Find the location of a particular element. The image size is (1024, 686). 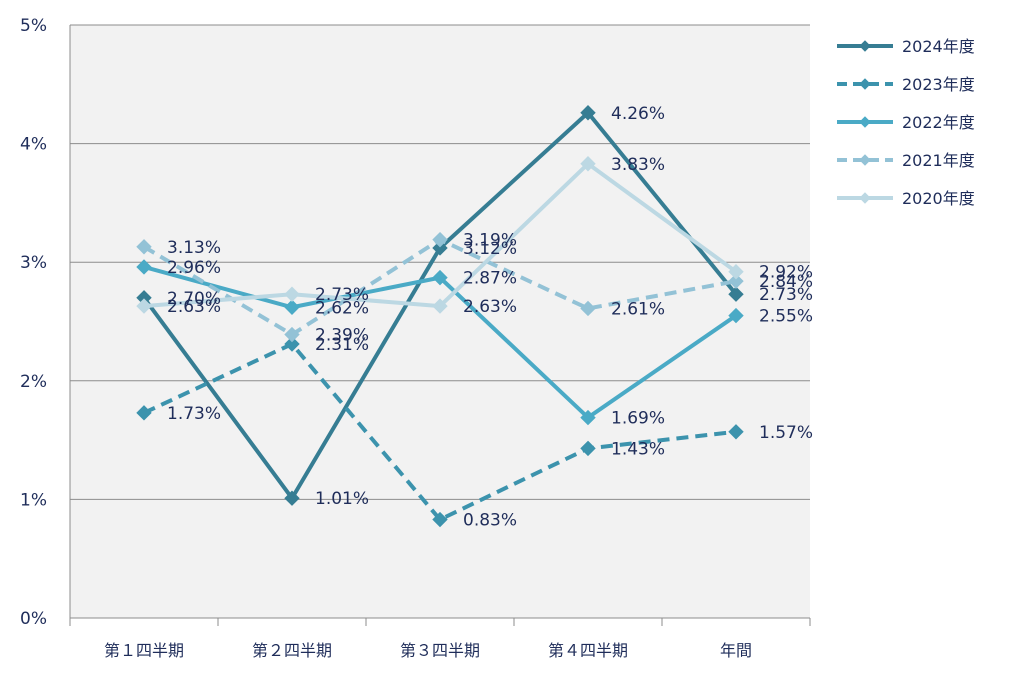

y-tick-label: 2% is located at coordinates (33, 382).